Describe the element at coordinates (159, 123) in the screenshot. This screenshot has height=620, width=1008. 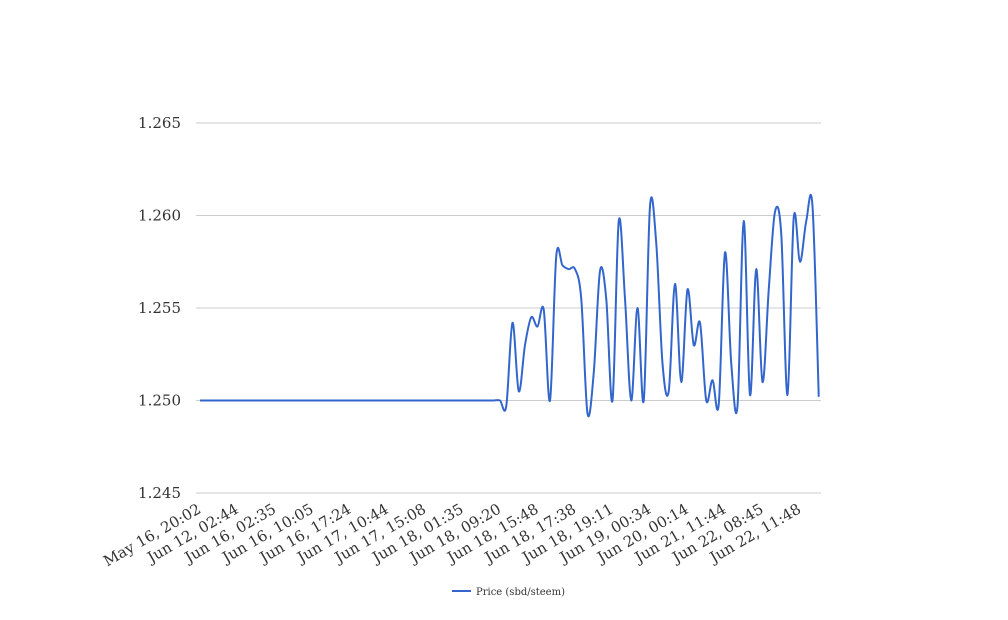
I see `y-tick-label: 1.265` at that location.